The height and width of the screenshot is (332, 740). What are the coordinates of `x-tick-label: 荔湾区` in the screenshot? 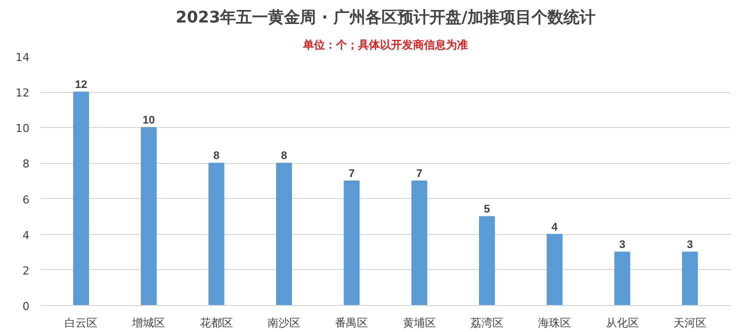 It's located at (487, 323).